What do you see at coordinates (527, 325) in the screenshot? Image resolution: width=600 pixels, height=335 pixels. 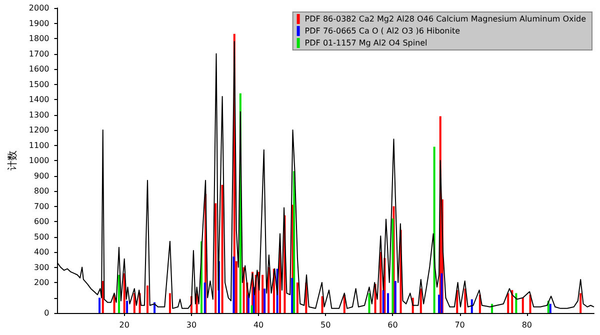 I see `x-tick-label: 80` at bounding box center [527, 325].